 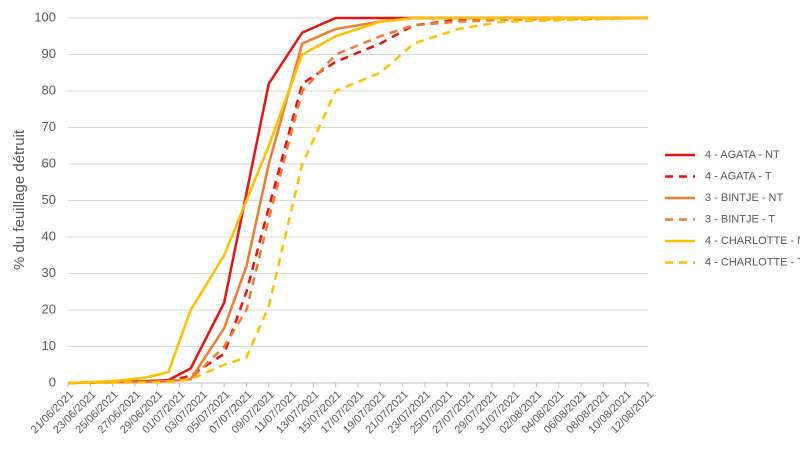 What do you see at coordinates (49, 162) in the screenshot?
I see `y-tick-label: 60` at bounding box center [49, 162].